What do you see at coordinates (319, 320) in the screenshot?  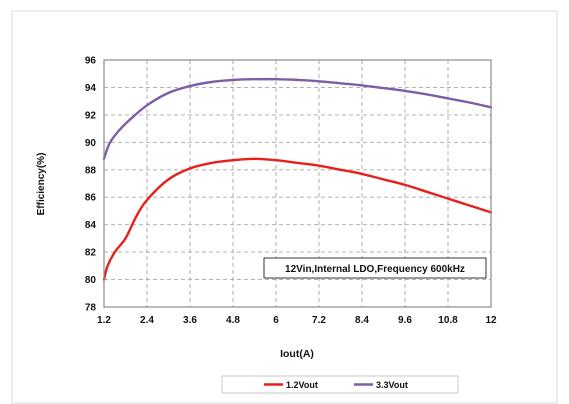 I see `x-tick-label: 7.2` at bounding box center [319, 320].